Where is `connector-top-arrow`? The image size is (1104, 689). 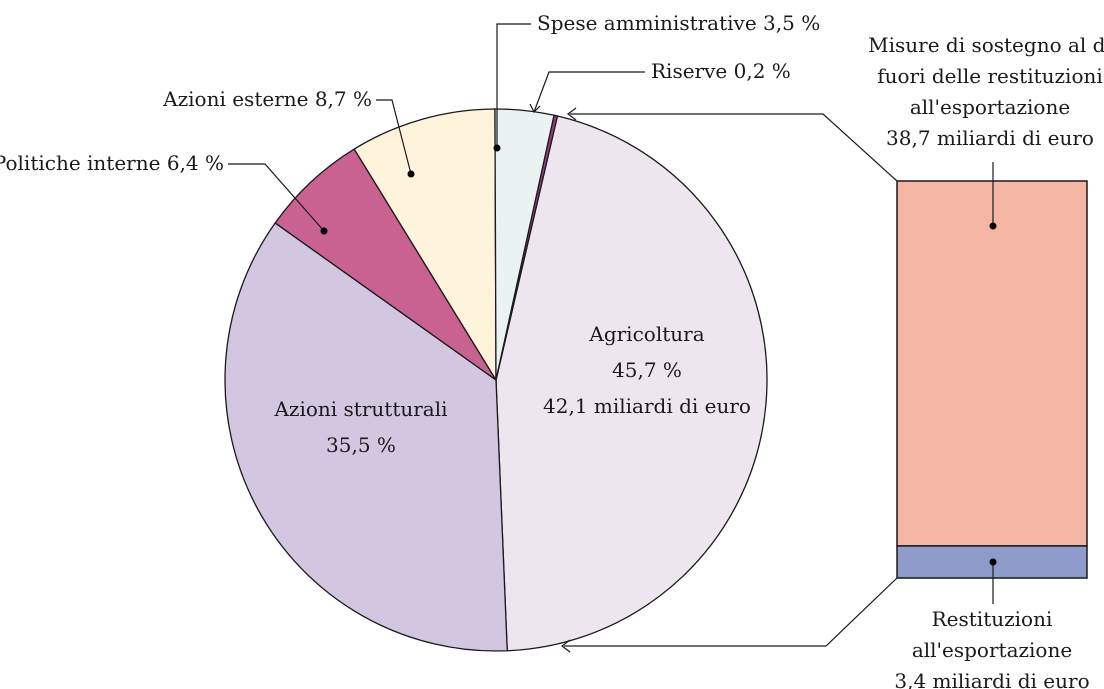
connector-top-arrow is located at coordinates (572, 114).